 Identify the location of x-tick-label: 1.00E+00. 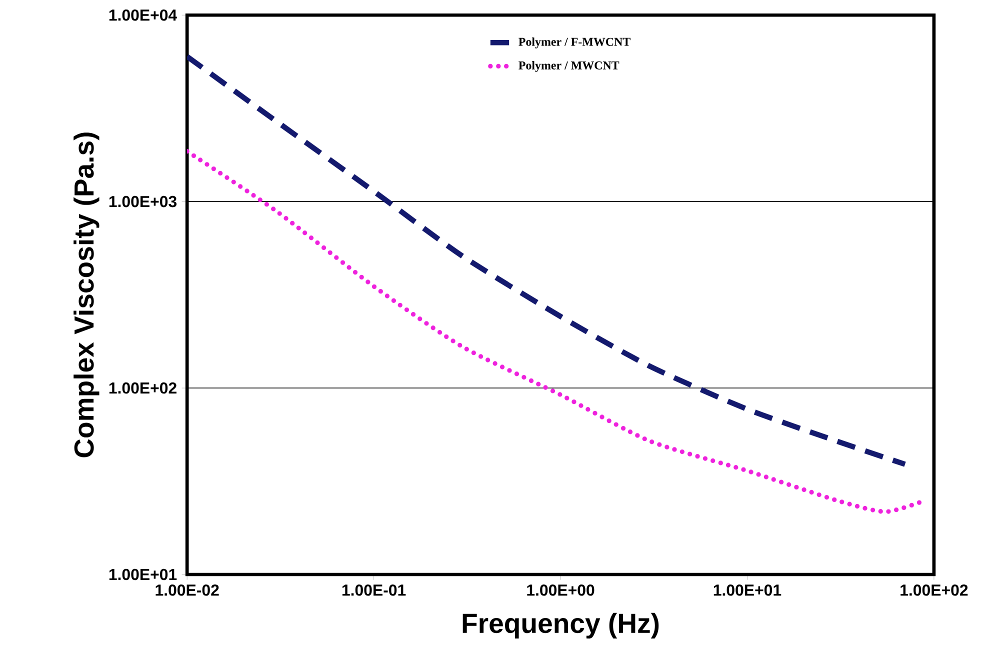
(560, 590).